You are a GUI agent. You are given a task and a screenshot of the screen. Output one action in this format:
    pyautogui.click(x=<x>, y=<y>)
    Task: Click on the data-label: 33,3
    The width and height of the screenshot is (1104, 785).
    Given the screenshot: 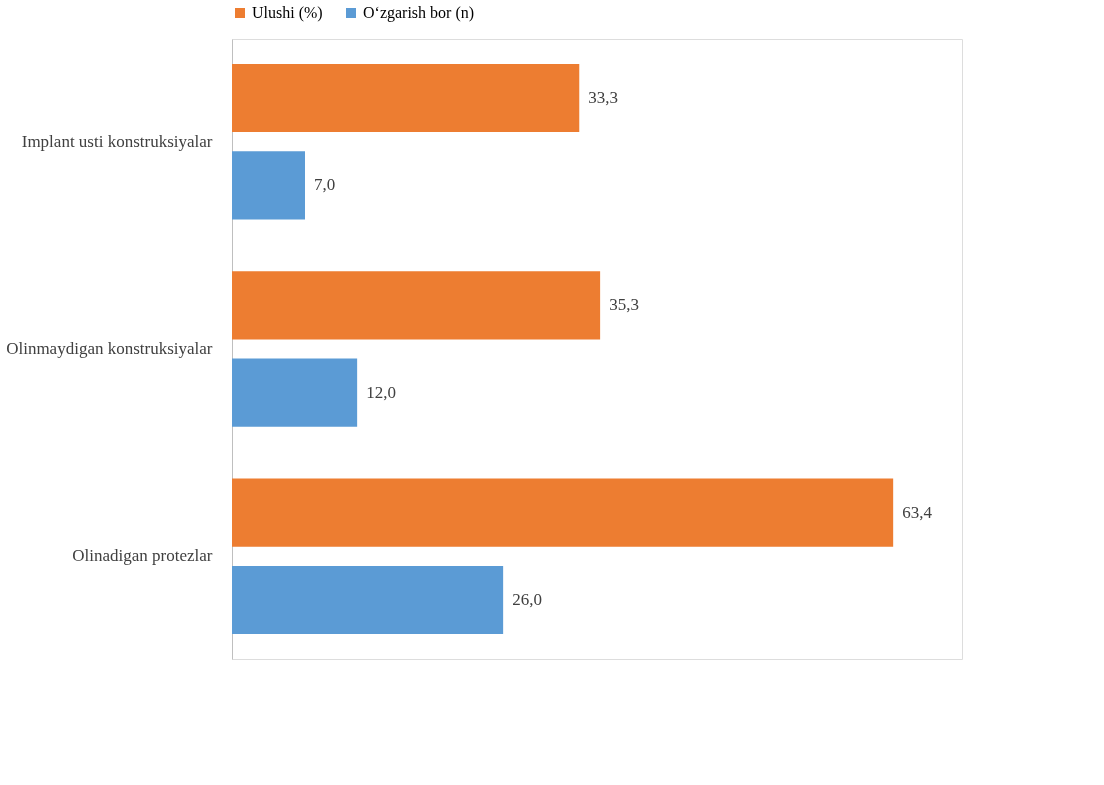 What is the action you would take?
    pyautogui.click(x=603, y=97)
    